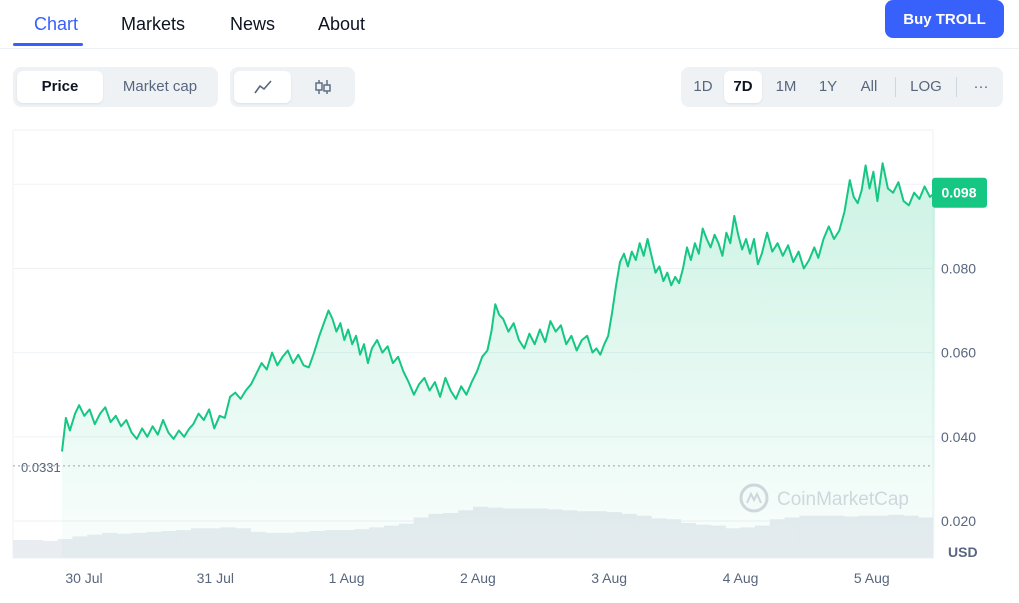  Describe the element at coordinates (253, 24) in the screenshot. I see `tab-news: News` at that location.